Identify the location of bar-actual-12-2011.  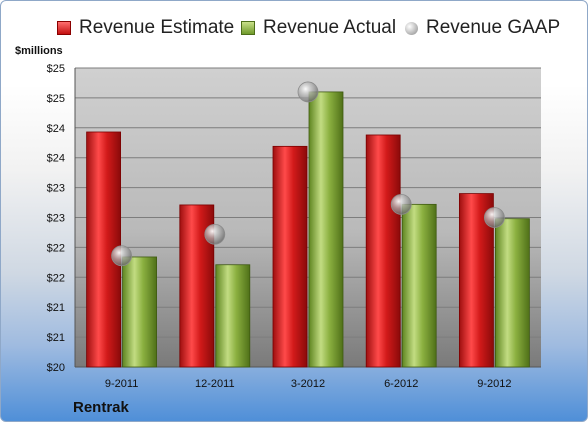
(233, 316).